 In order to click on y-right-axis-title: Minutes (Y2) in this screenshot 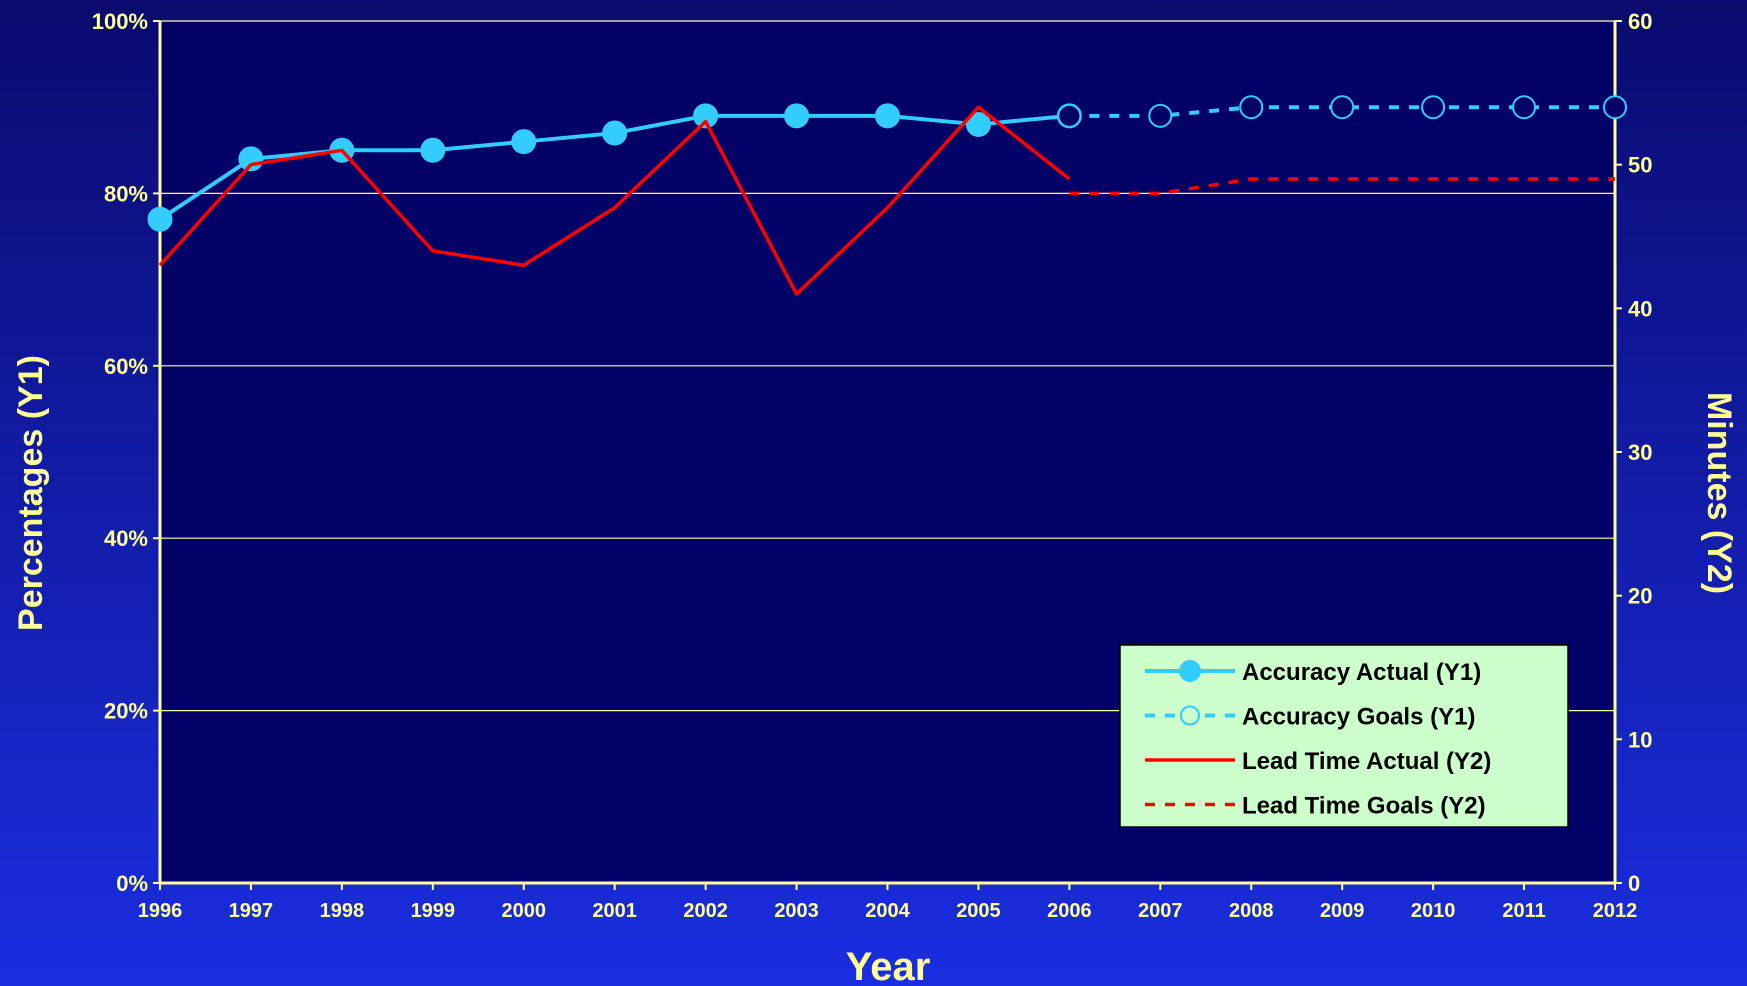, I will do `click(1719, 493)`.